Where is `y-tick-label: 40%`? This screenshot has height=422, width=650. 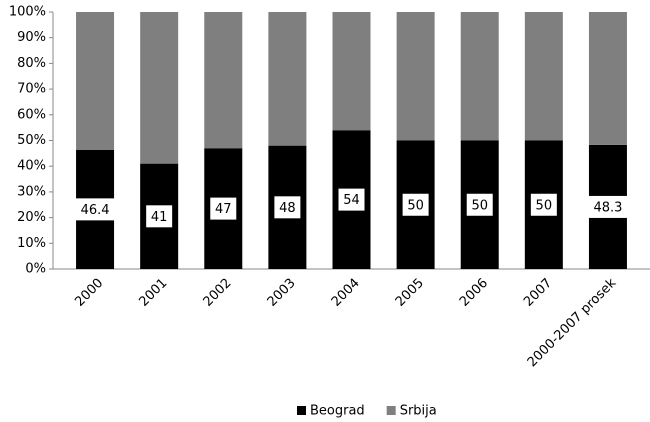 y-tick-label: 40% is located at coordinates (31, 166).